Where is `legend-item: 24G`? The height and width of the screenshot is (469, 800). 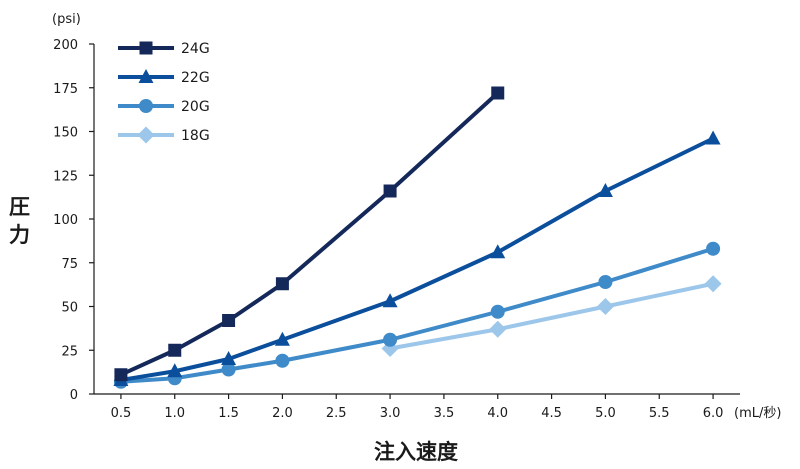
legend-item: 24G is located at coordinates (164, 49).